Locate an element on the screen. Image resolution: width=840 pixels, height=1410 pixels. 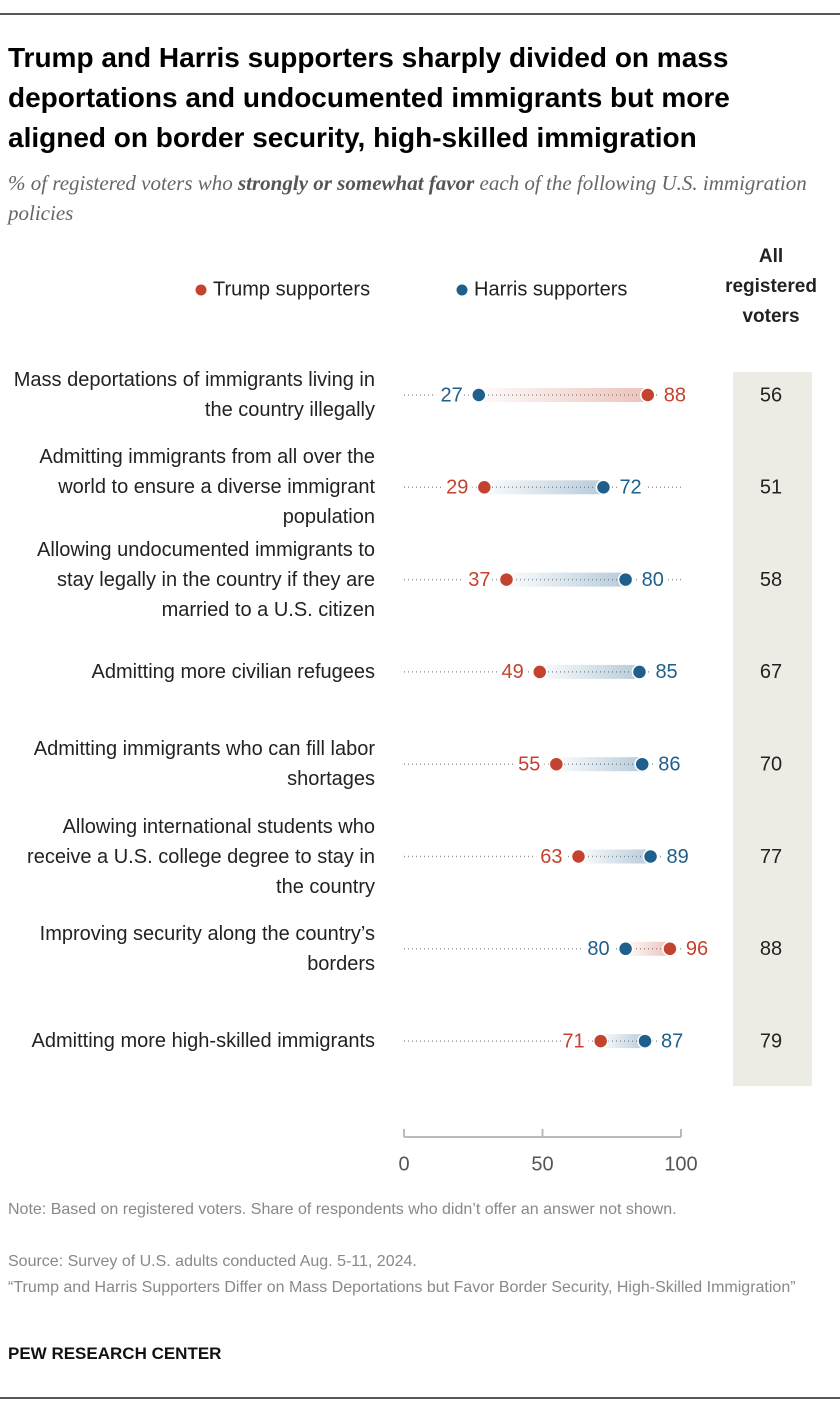
credit: PEW RESEARCH CENTER is located at coordinates (115, 1353).